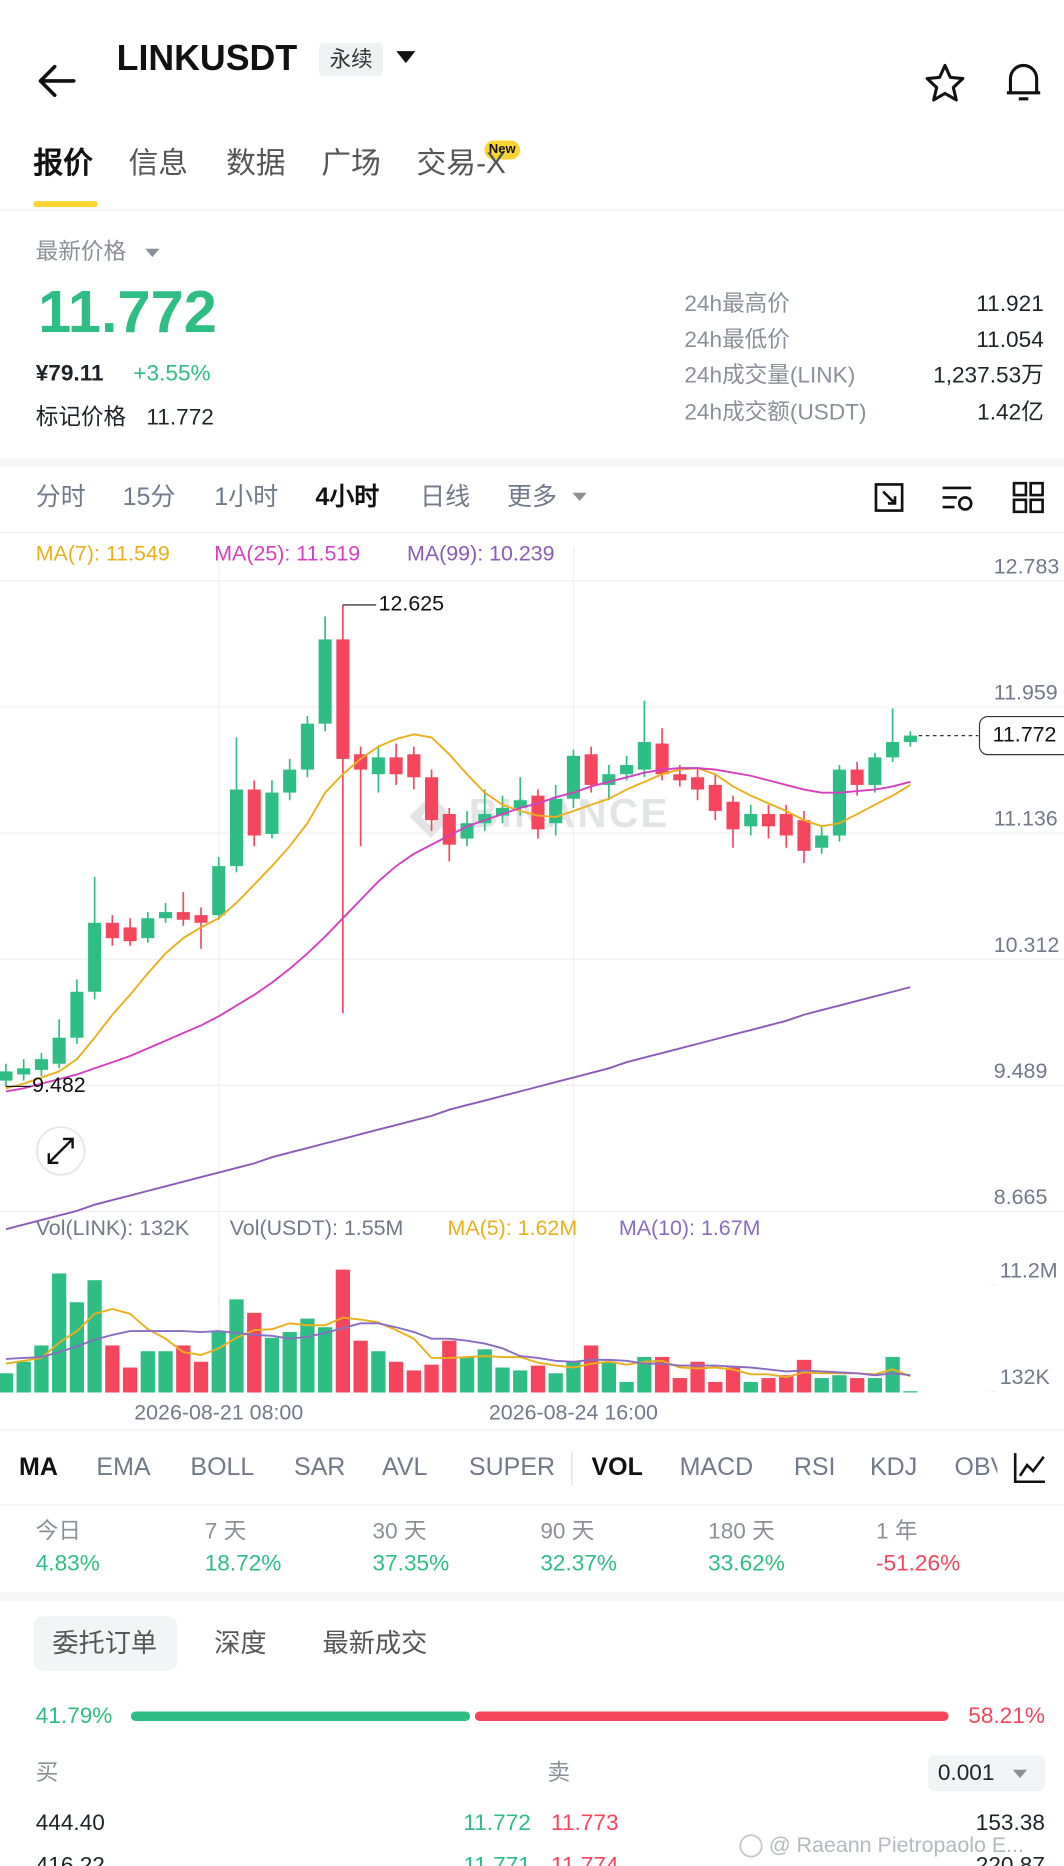  What do you see at coordinates (579, 1564) in the screenshot?
I see `period-change: 32.37%` at bounding box center [579, 1564].